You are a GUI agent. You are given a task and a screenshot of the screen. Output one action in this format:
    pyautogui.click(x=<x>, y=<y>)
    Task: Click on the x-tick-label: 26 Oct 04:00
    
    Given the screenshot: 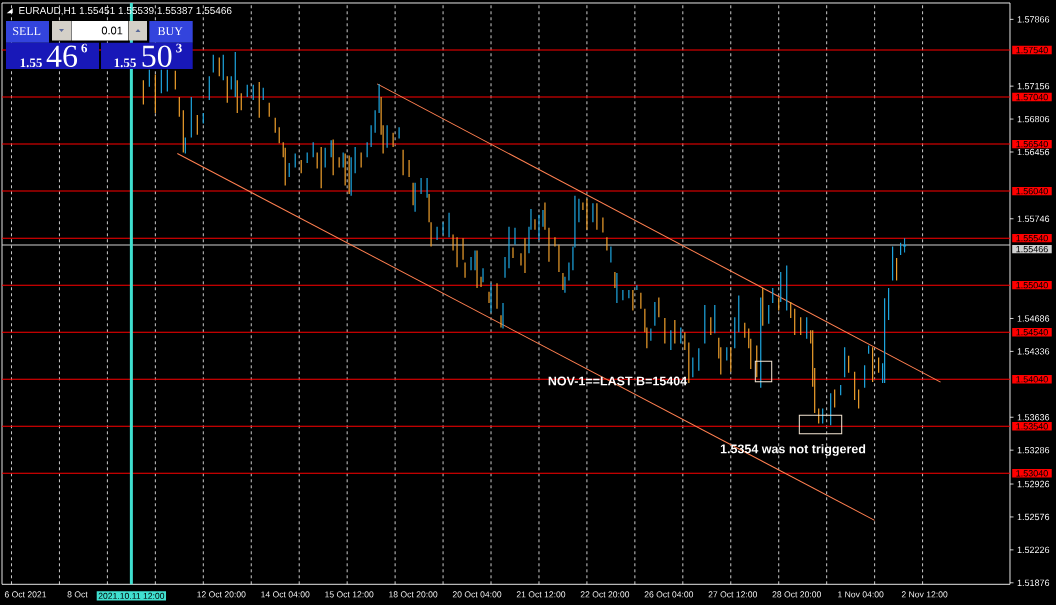 What is the action you would take?
    pyautogui.click(x=669, y=594)
    